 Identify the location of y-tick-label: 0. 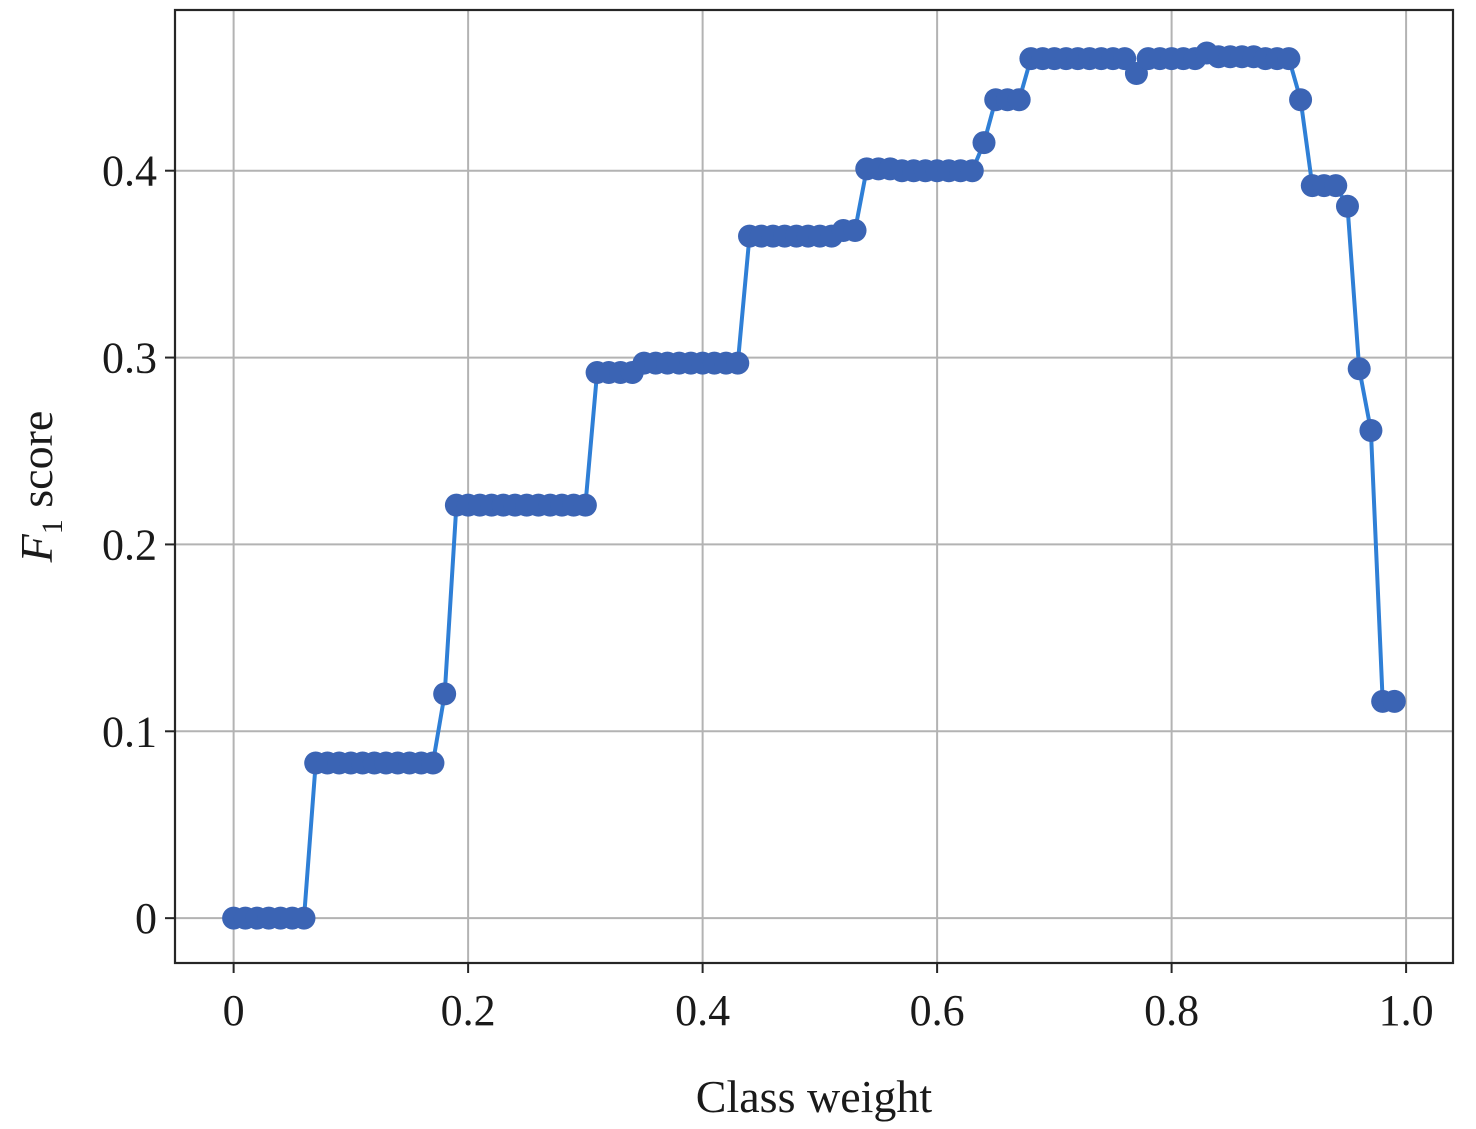
(146, 918).